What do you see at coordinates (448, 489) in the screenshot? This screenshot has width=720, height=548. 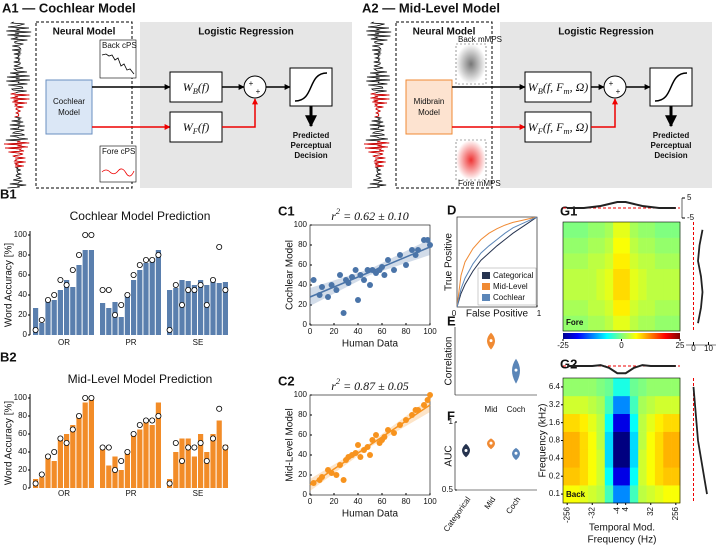 I see `y-tick-label: 0.5` at bounding box center [448, 489].